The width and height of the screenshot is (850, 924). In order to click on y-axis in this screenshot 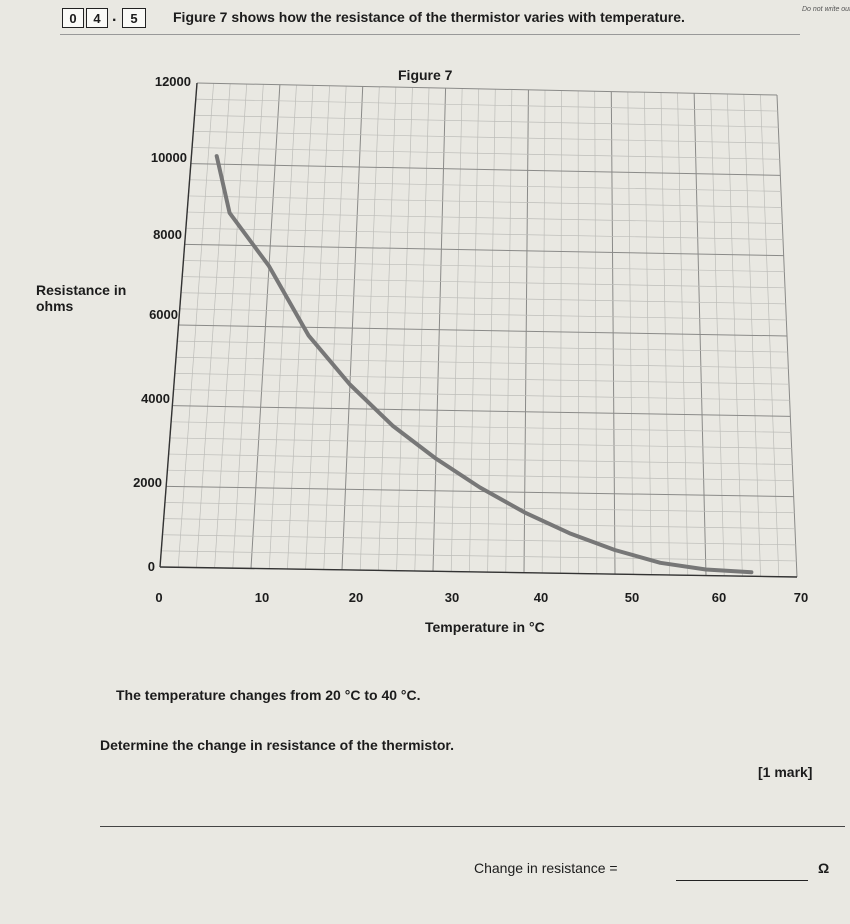, I will do `click(178, 325)`.